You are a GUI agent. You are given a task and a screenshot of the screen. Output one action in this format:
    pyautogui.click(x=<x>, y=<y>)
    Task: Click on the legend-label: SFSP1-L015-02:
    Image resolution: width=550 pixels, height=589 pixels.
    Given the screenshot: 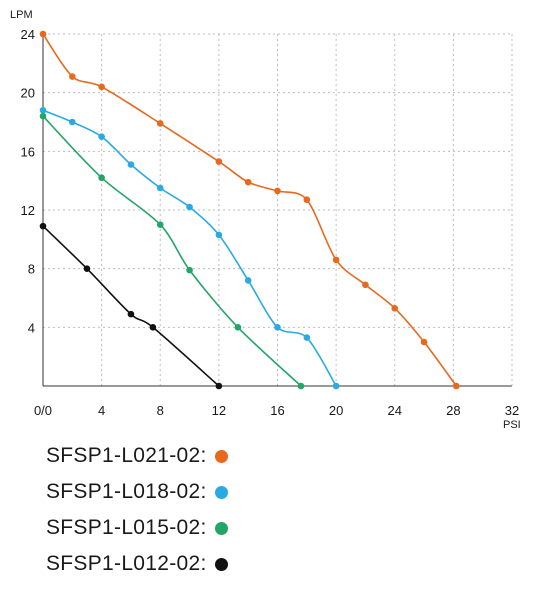 What is the action you would take?
    pyautogui.click(x=126, y=527)
    